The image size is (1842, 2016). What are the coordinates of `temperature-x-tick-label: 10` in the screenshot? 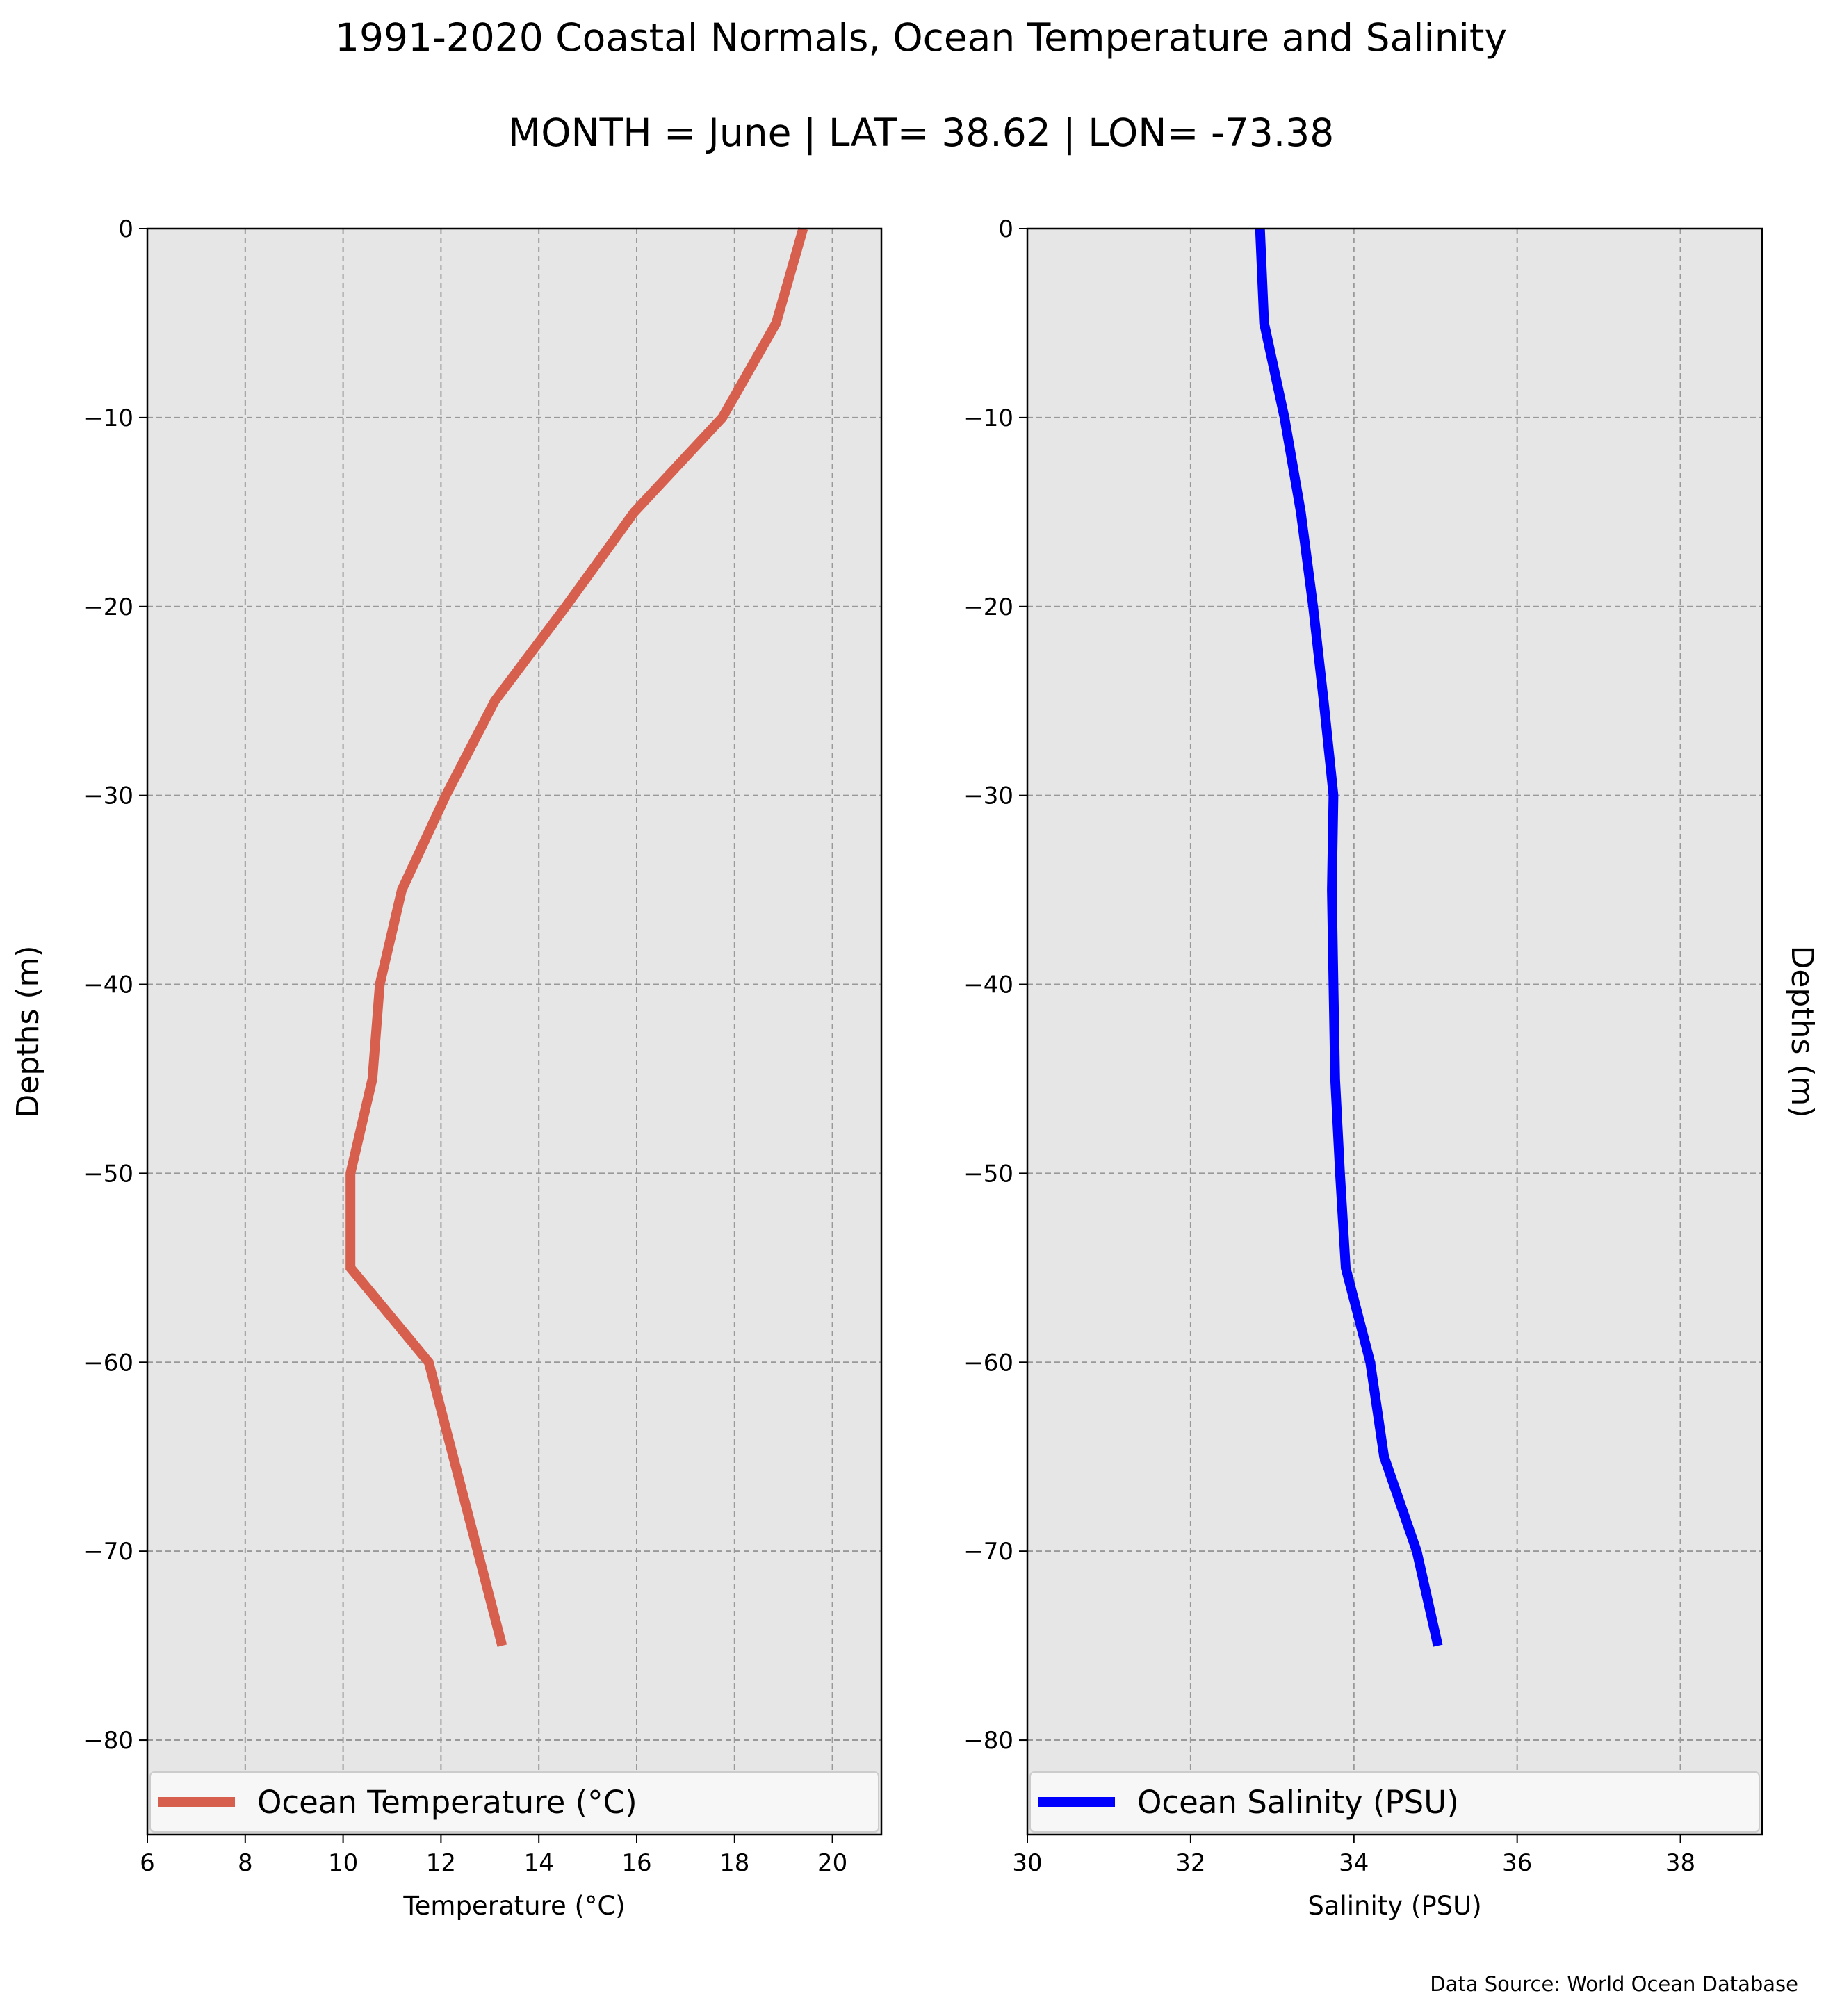 It's located at (343, 1863).